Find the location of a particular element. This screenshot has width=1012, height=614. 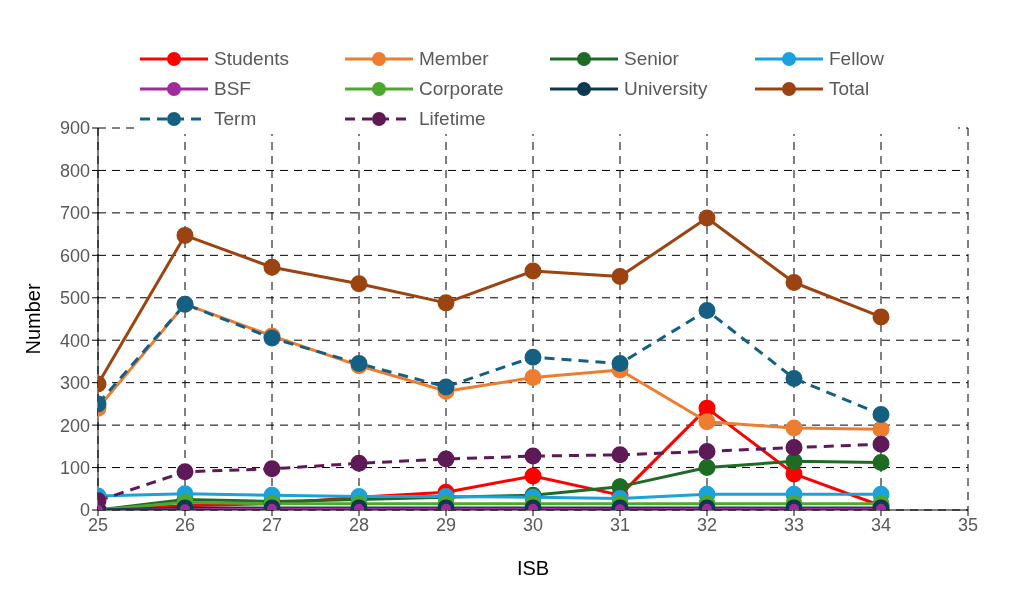

legend-label: Lifetime is located at coordinates (452, 119).